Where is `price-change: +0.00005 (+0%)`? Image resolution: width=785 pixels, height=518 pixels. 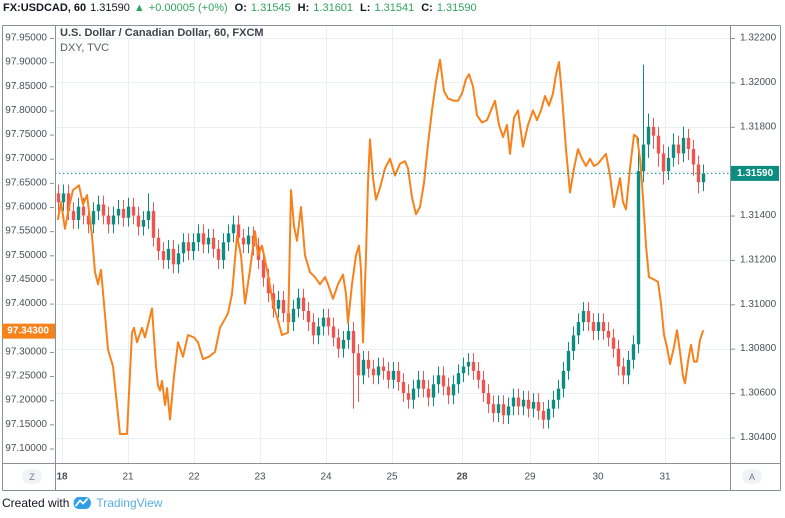 price-change: +0.00005 (+0%) is located at coordinates (188, 8).